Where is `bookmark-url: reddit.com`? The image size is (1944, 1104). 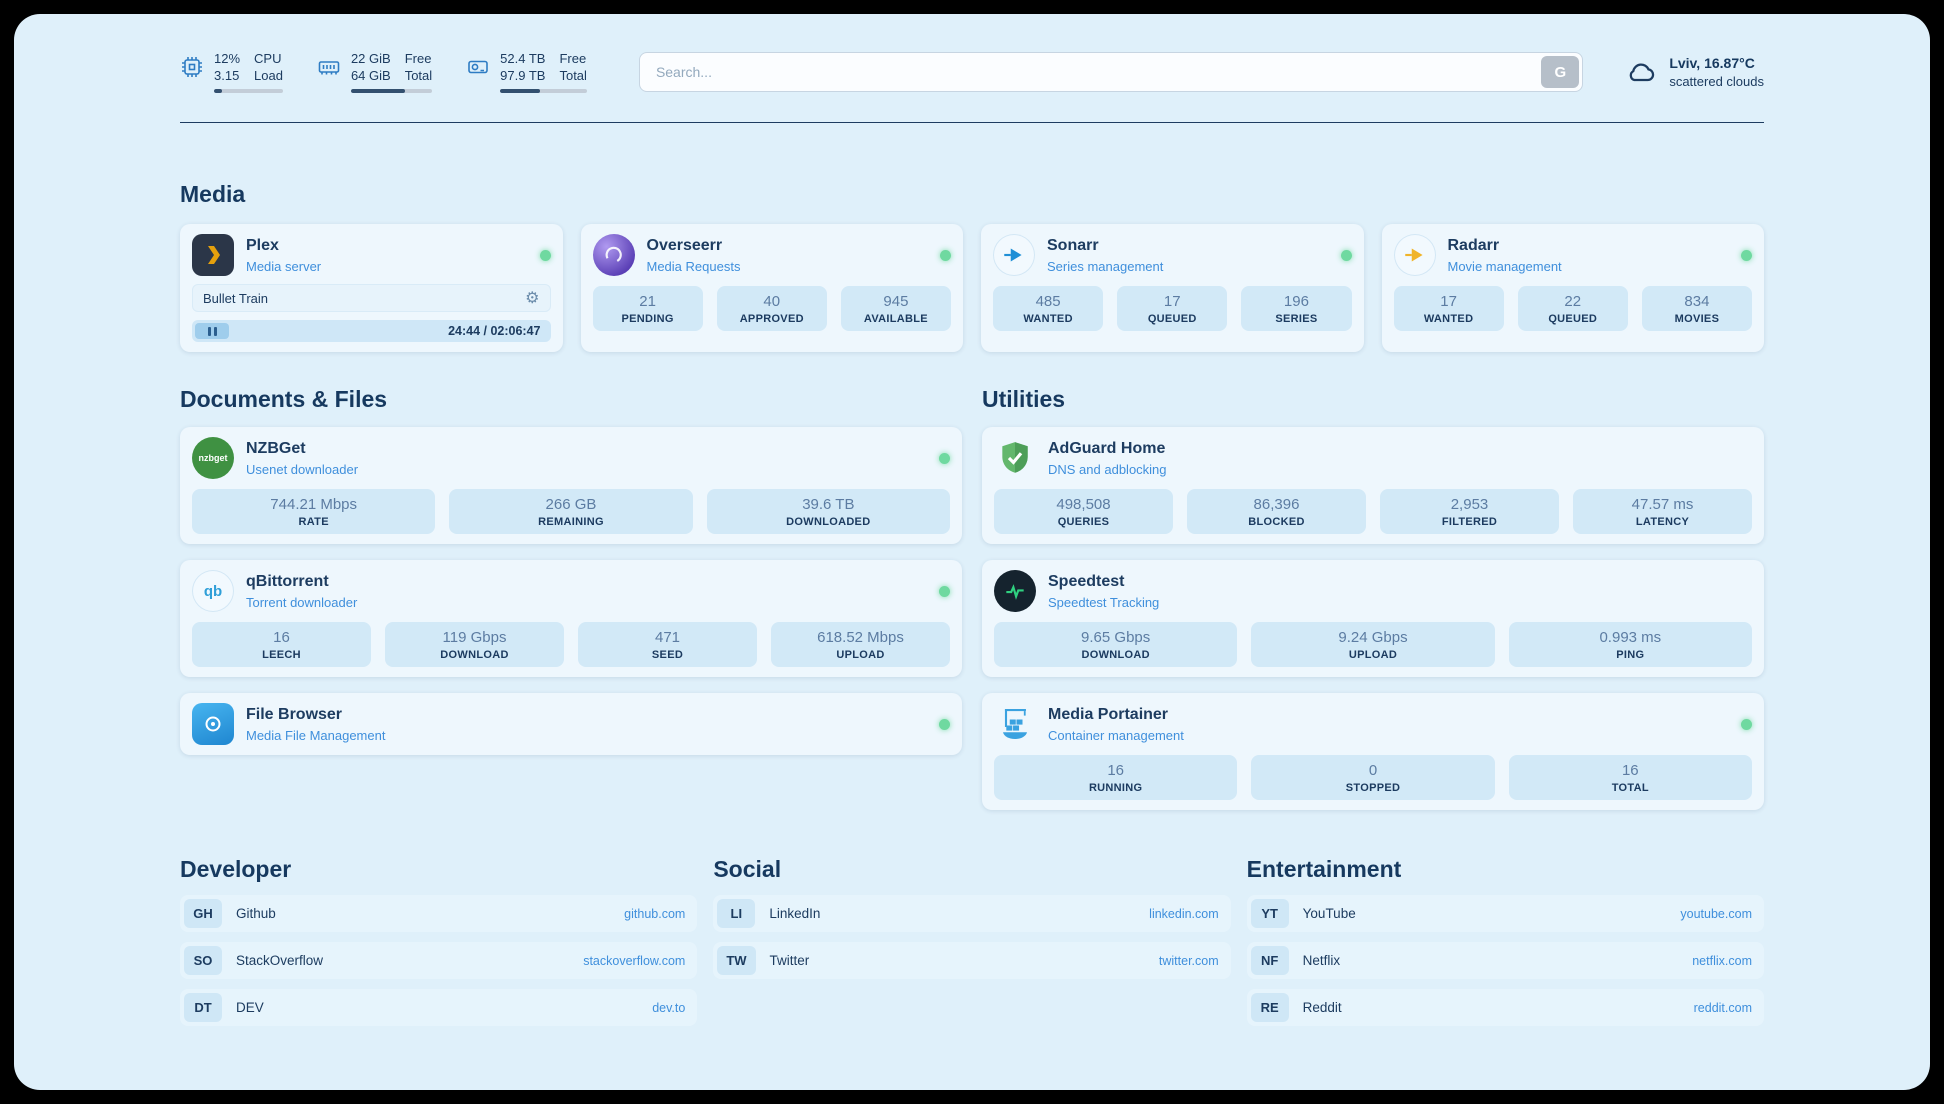 bookmark-url: reddit.com is located at coordinates (1722, 1007).